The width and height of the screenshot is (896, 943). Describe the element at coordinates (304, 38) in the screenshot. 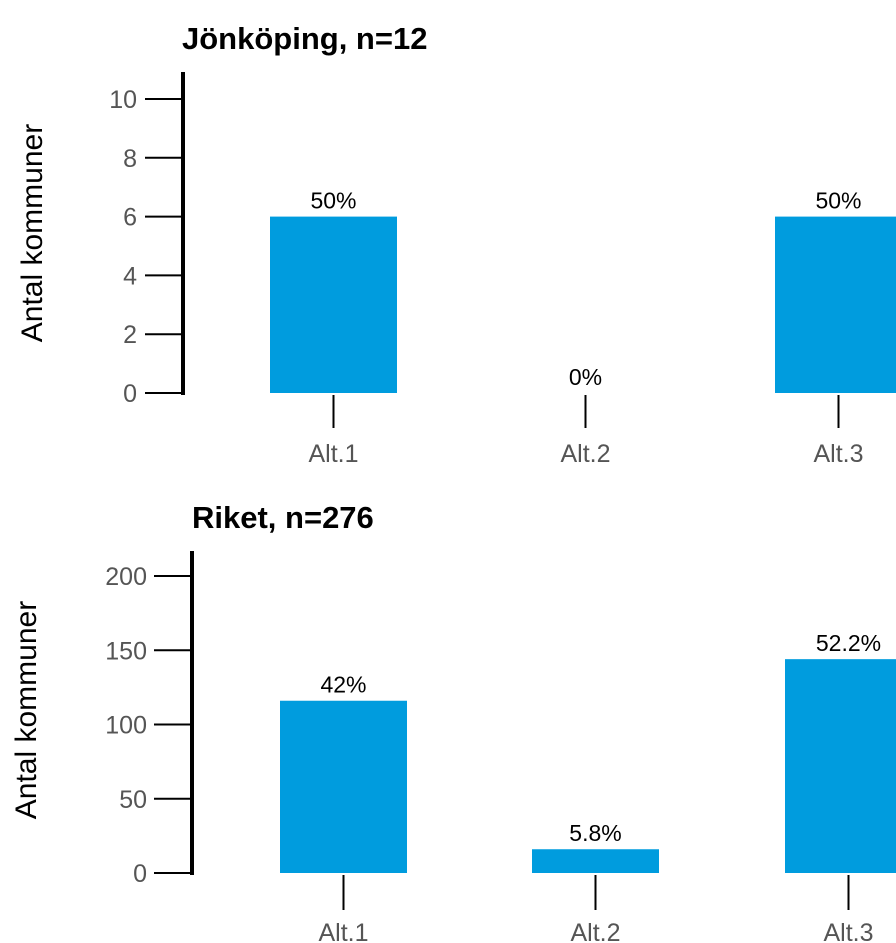

I see `chart-title: Jönköping, n=12` at that location.